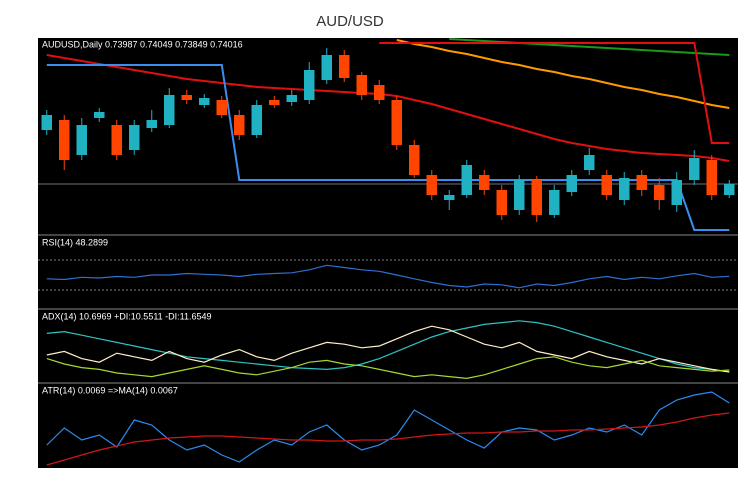 The image size is (755, 490). I want to click on panel-header: ADX(14) 10.6969 +DI:10.5511 -DI:11.6549, so click(127, 316).